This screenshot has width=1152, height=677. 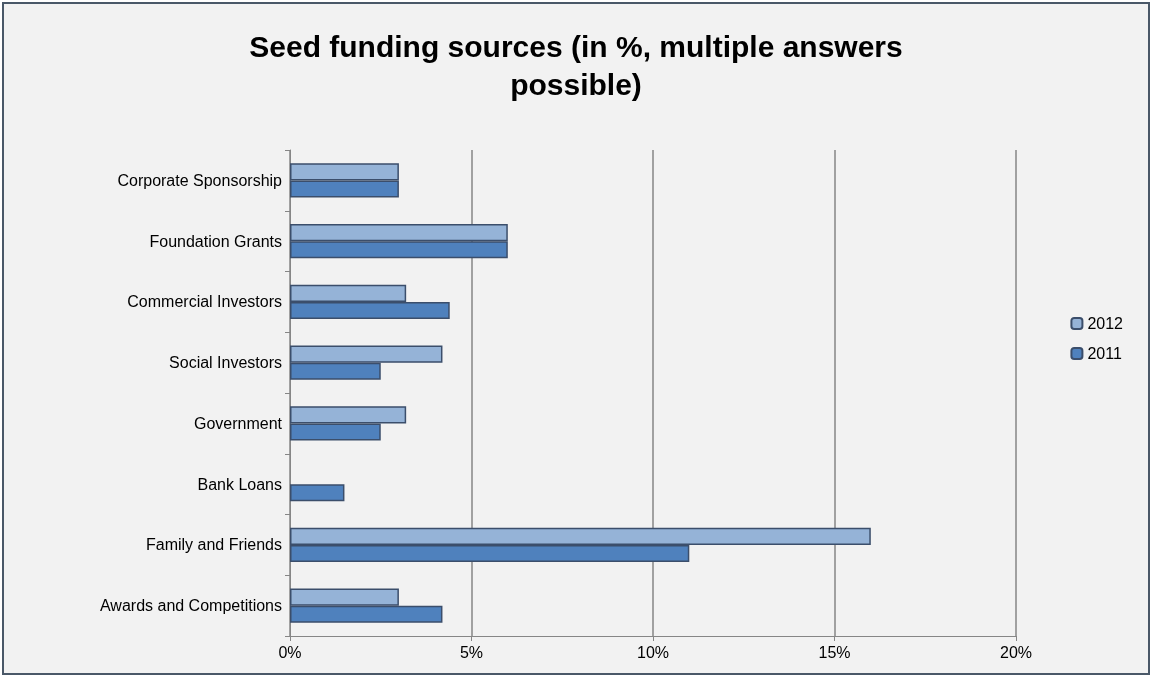 I want to click on y-tick-label: Social Investors, so click(x=225, y=363).